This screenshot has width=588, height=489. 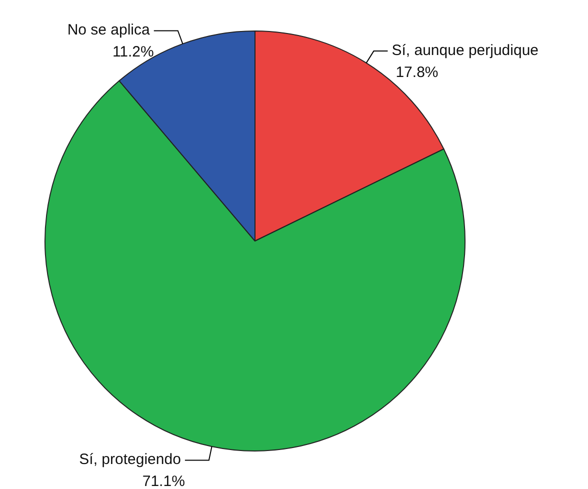 I want to click on slice-label: Sí, aunque perjudique, so click(x=465, y=51).